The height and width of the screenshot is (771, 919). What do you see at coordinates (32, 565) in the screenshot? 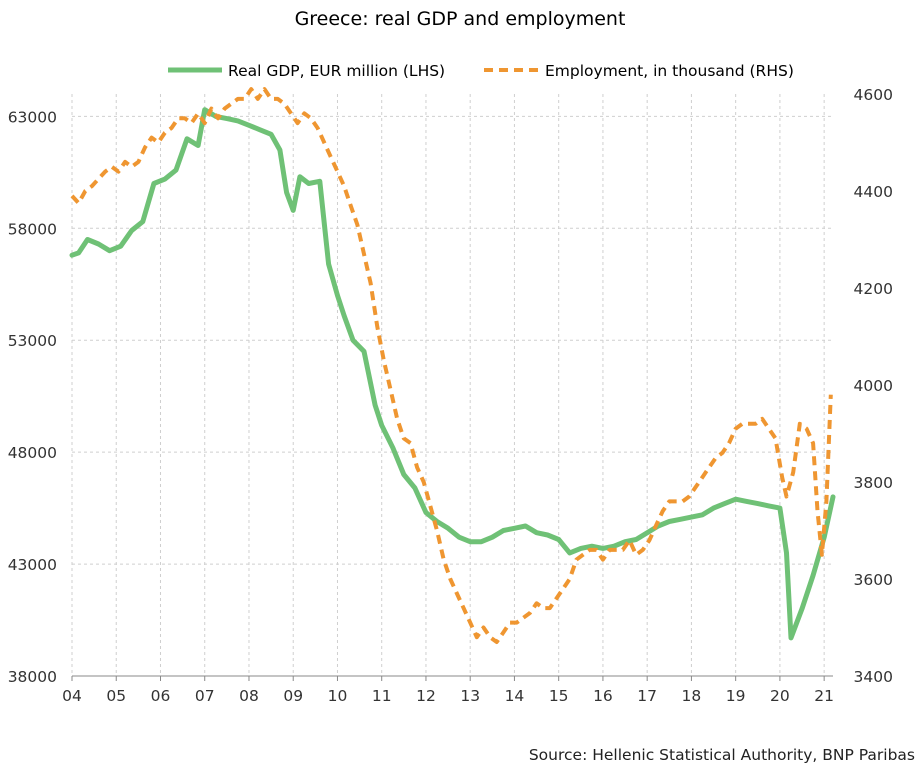
I see `y-left-tick-label: 43000` at bounding box center [32, 565].